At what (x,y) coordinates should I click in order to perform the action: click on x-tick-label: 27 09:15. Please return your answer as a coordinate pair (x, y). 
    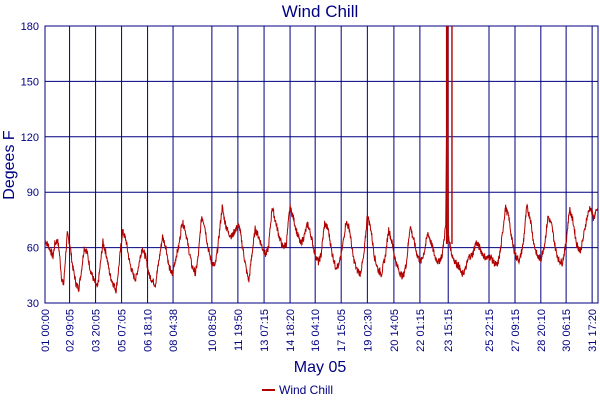
    Looking at the image, I should click on (516, 330).